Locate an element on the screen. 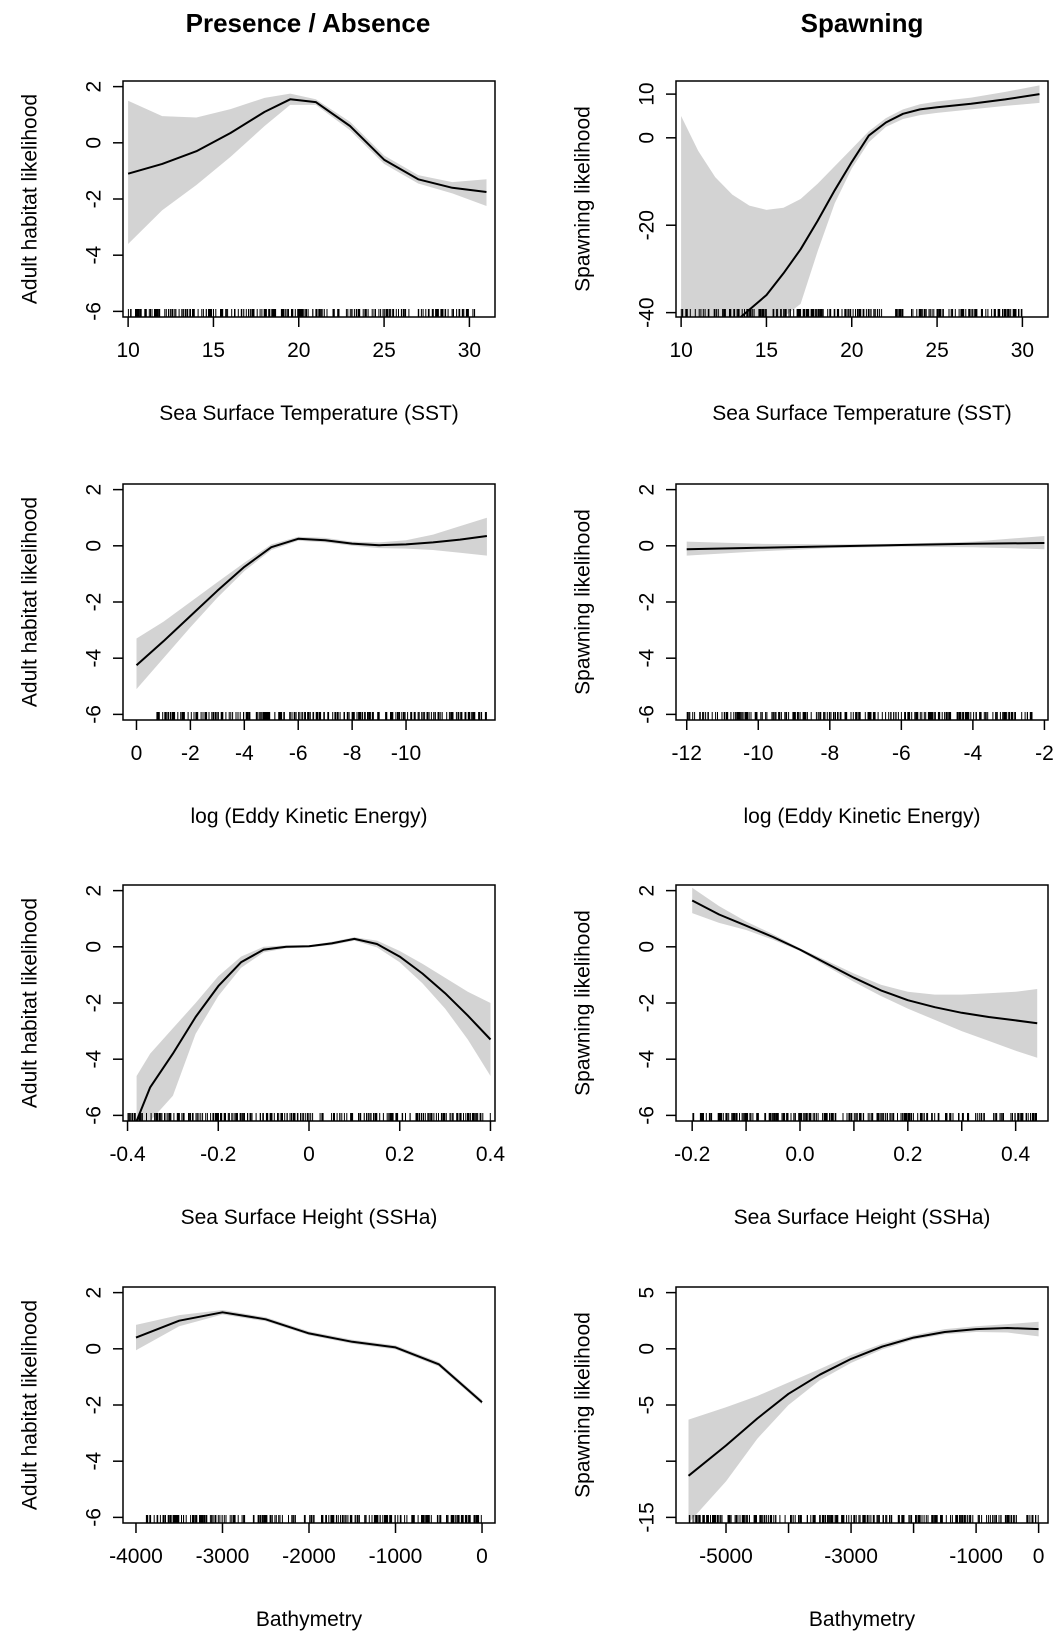  column-title-spawning: Spawning is located at coordinates (862, 23).